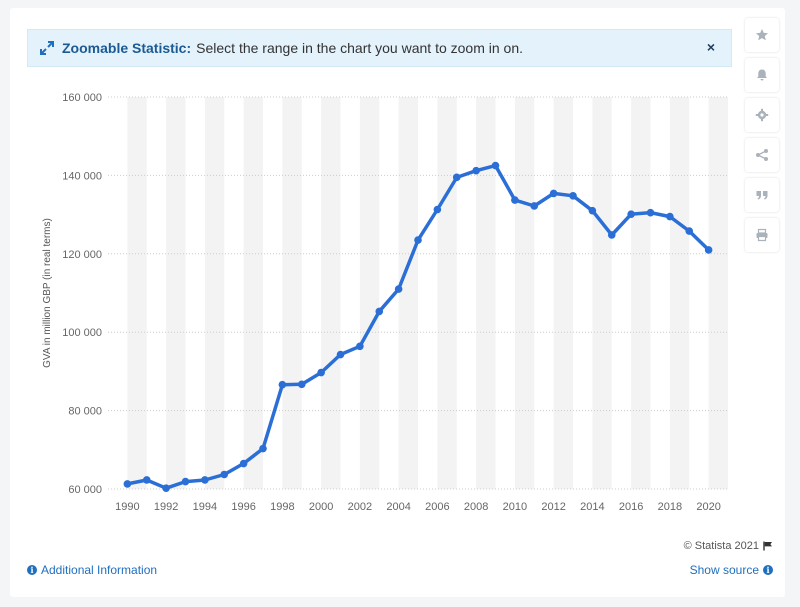 This screenshot has height=607, width=800. What do you see at coordinates (321, 507) in the screenshot?
I see `x-tick-label: 2000` at bounding box center [321, 507].